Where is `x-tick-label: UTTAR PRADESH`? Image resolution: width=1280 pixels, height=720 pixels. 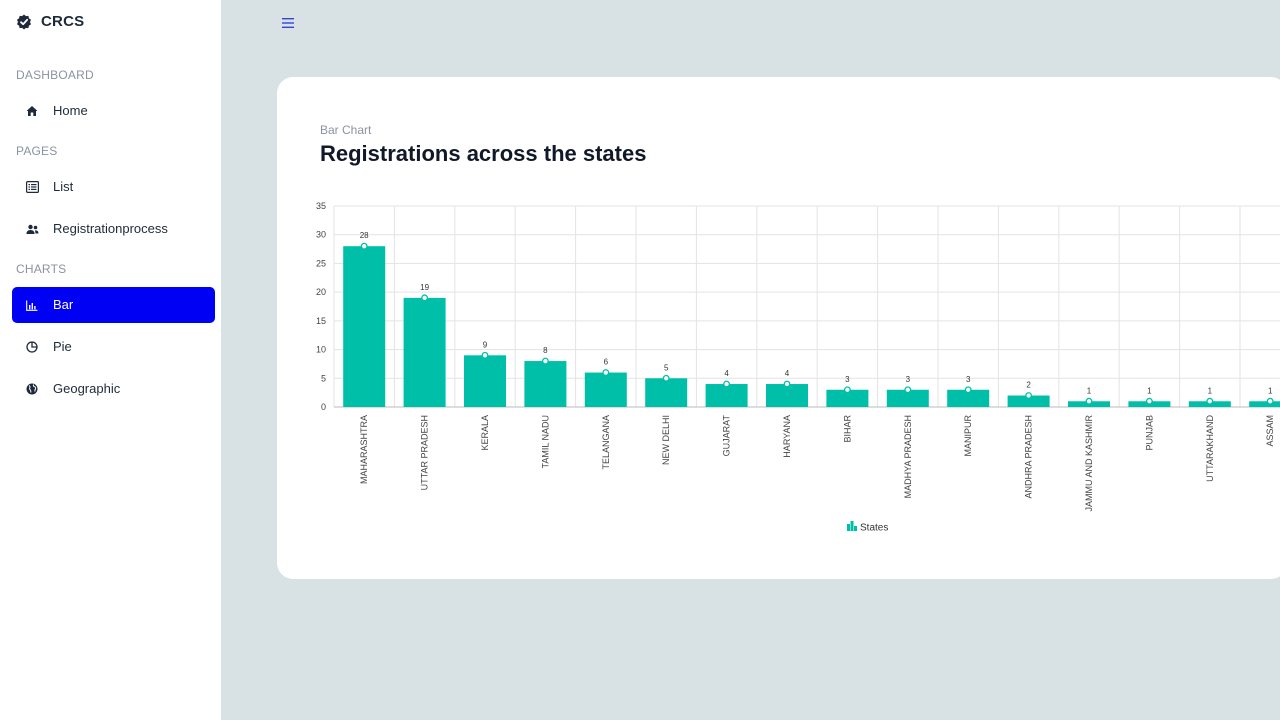 x-tick-label: UTTAR PRADESH is located at coordinates (425, 452).